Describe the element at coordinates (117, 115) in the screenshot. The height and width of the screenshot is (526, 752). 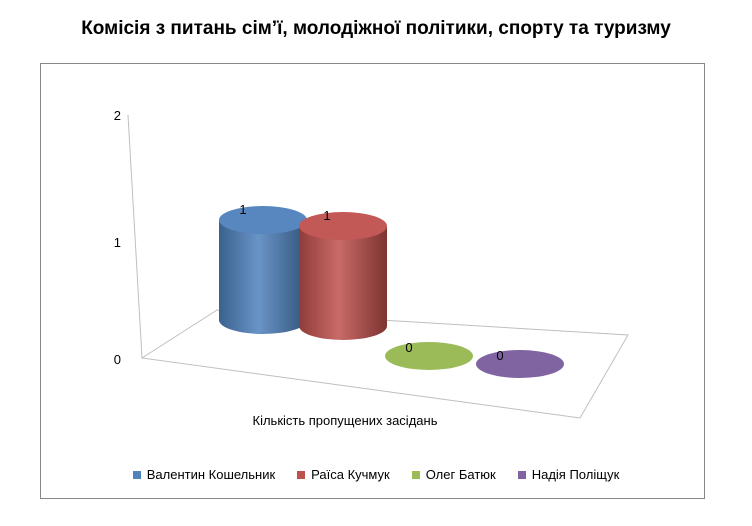
I see `y-tick-label: 2` at that location.